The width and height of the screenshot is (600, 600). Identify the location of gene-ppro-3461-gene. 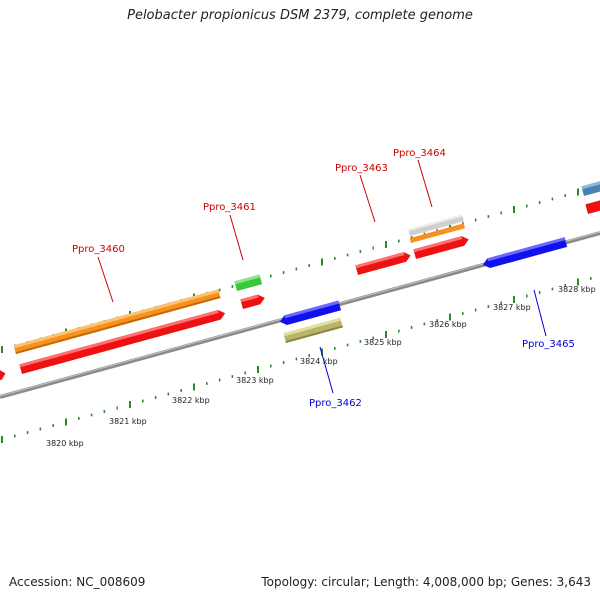
(253, 301).